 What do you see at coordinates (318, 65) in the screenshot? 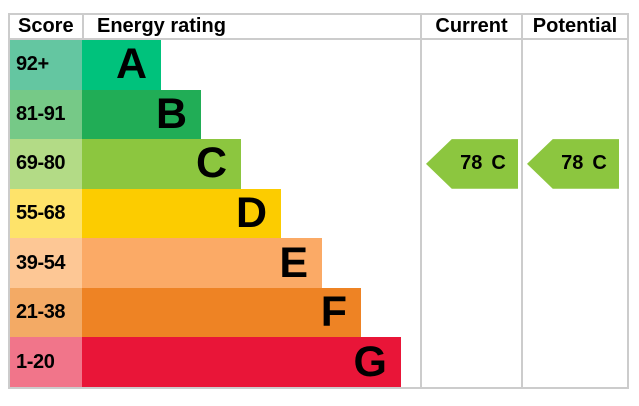
I see `band-row-a: 92+ A` at bounding box center [318, 65].